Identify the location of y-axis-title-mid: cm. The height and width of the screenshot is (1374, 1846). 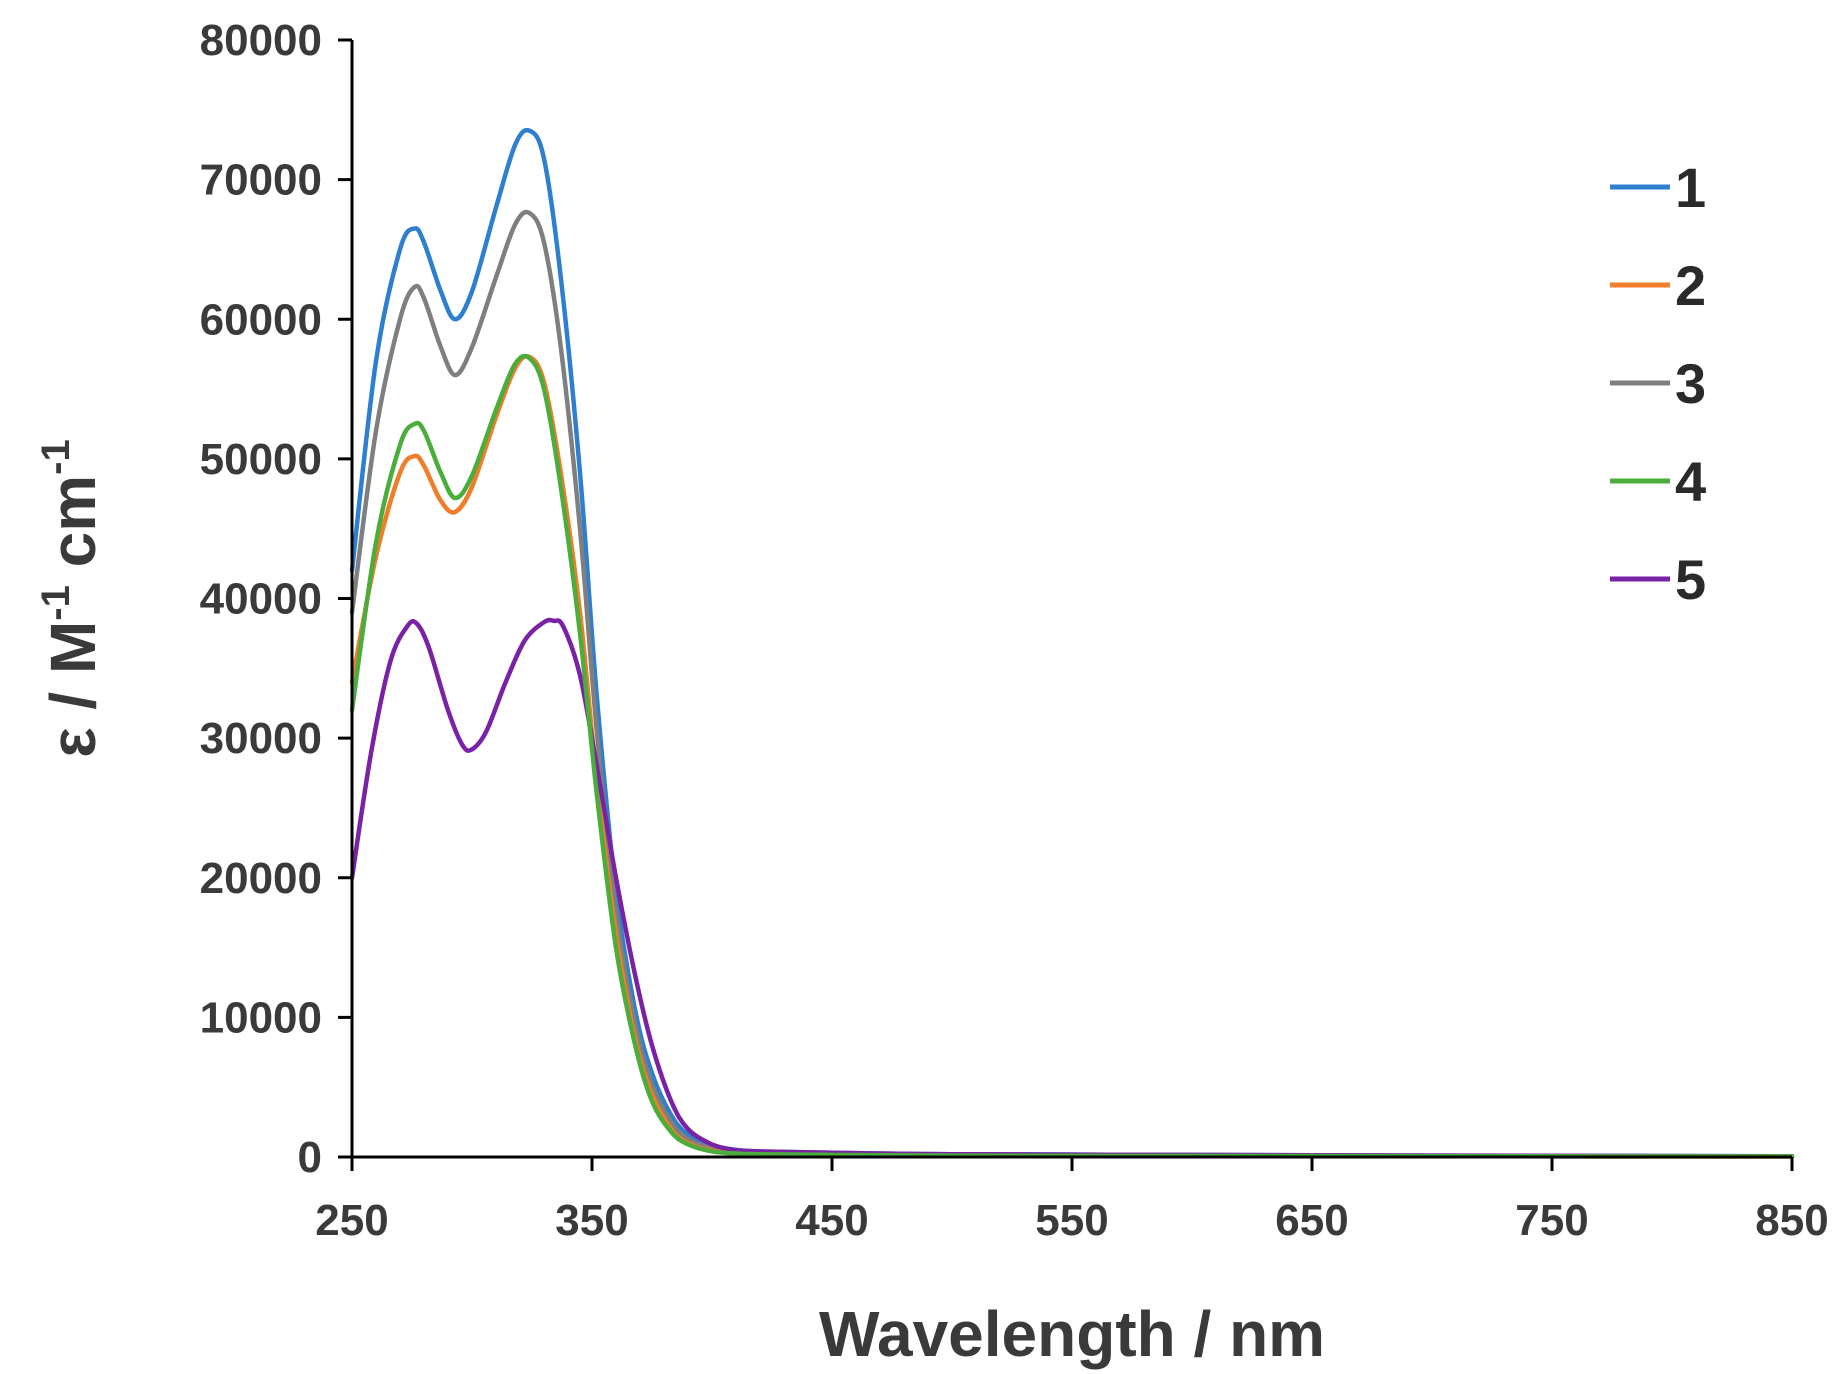
(73, 530).